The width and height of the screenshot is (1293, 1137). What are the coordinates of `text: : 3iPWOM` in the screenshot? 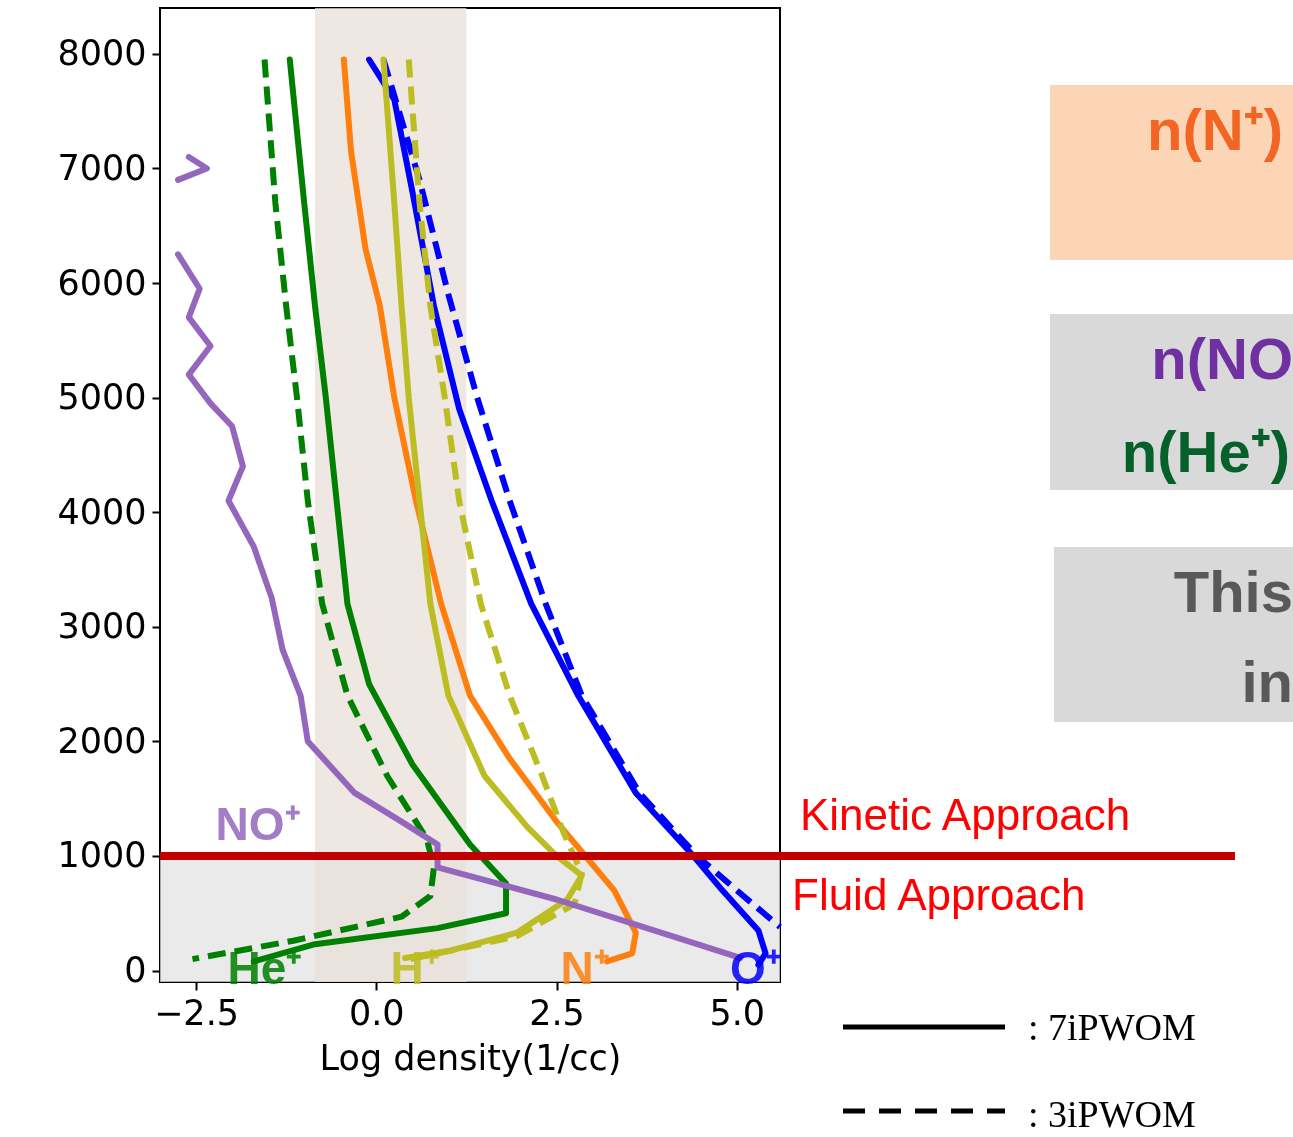 It's located at (1112, 1114).